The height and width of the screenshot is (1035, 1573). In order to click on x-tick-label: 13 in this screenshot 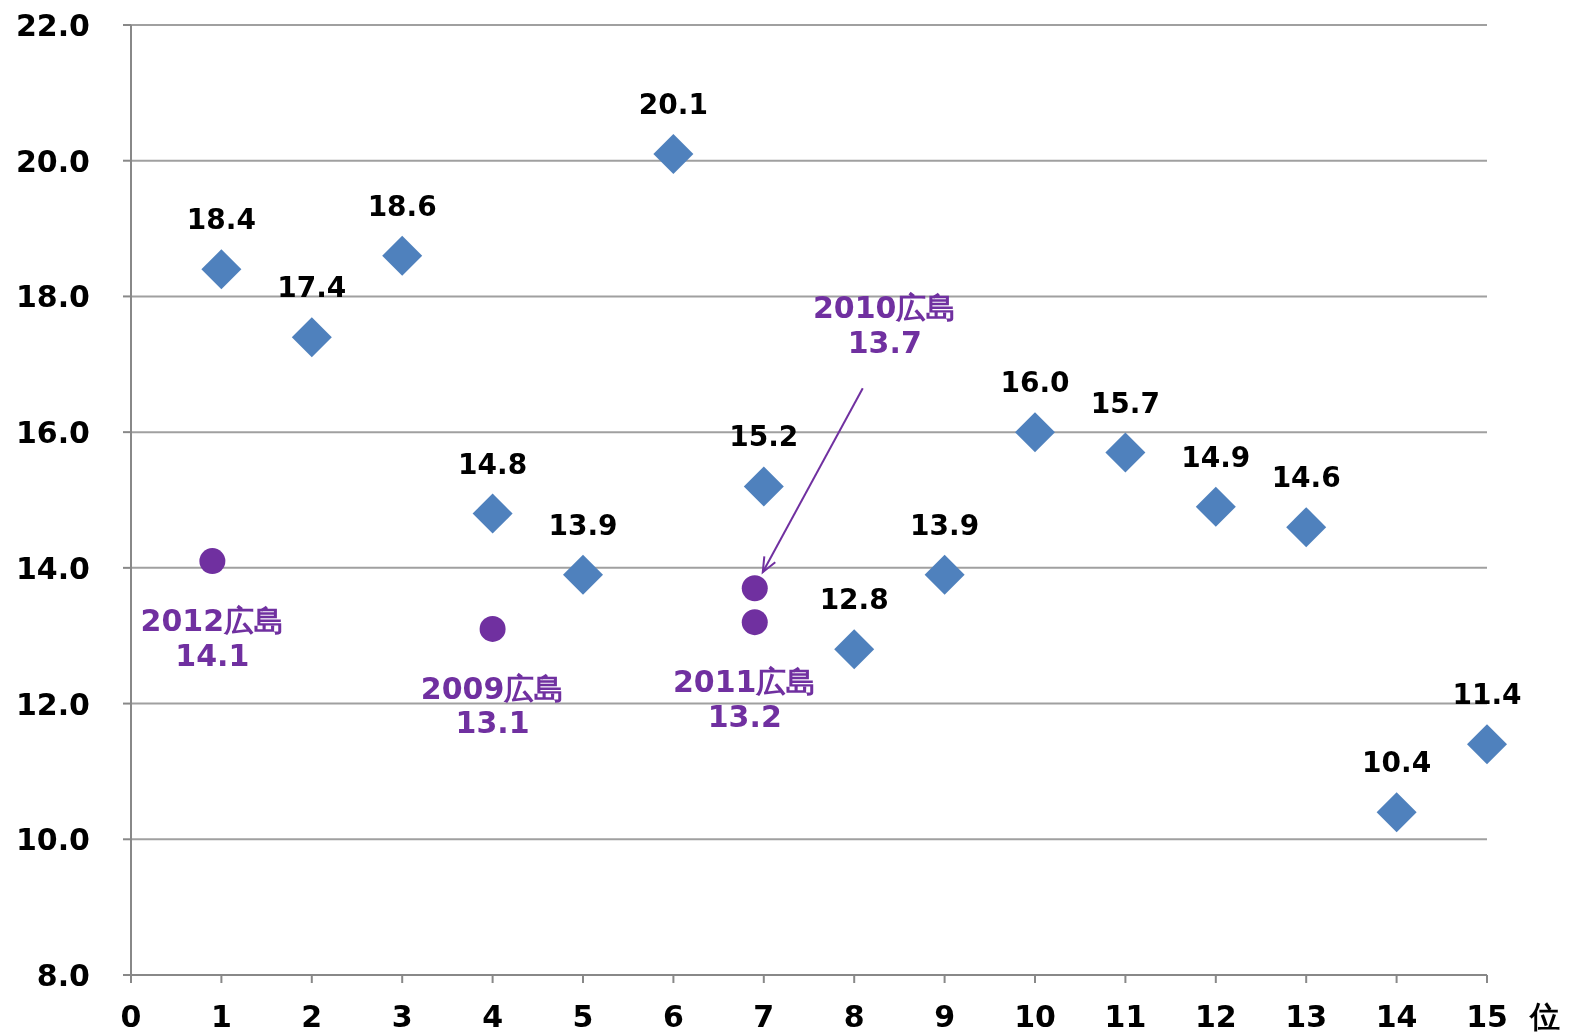, I will do `click(1306, 1016)`.